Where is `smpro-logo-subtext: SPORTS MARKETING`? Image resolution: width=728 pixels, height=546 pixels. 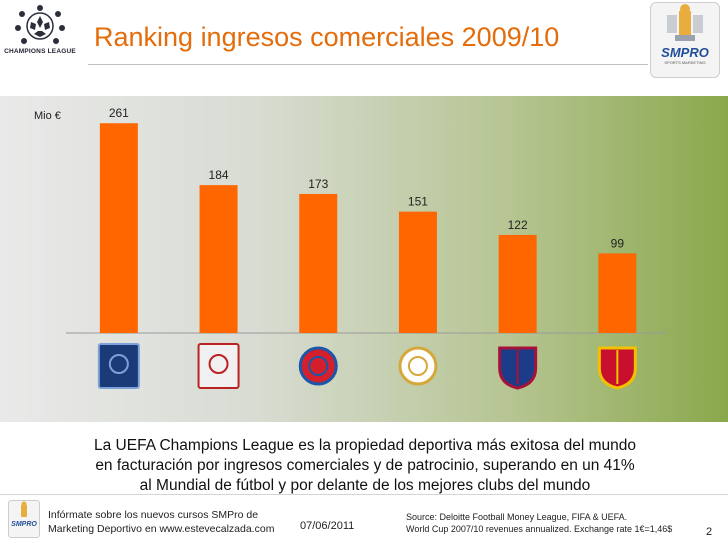 smpro-logo-subtext: SPORTS MARKETING is located at coordinates (685, 62).